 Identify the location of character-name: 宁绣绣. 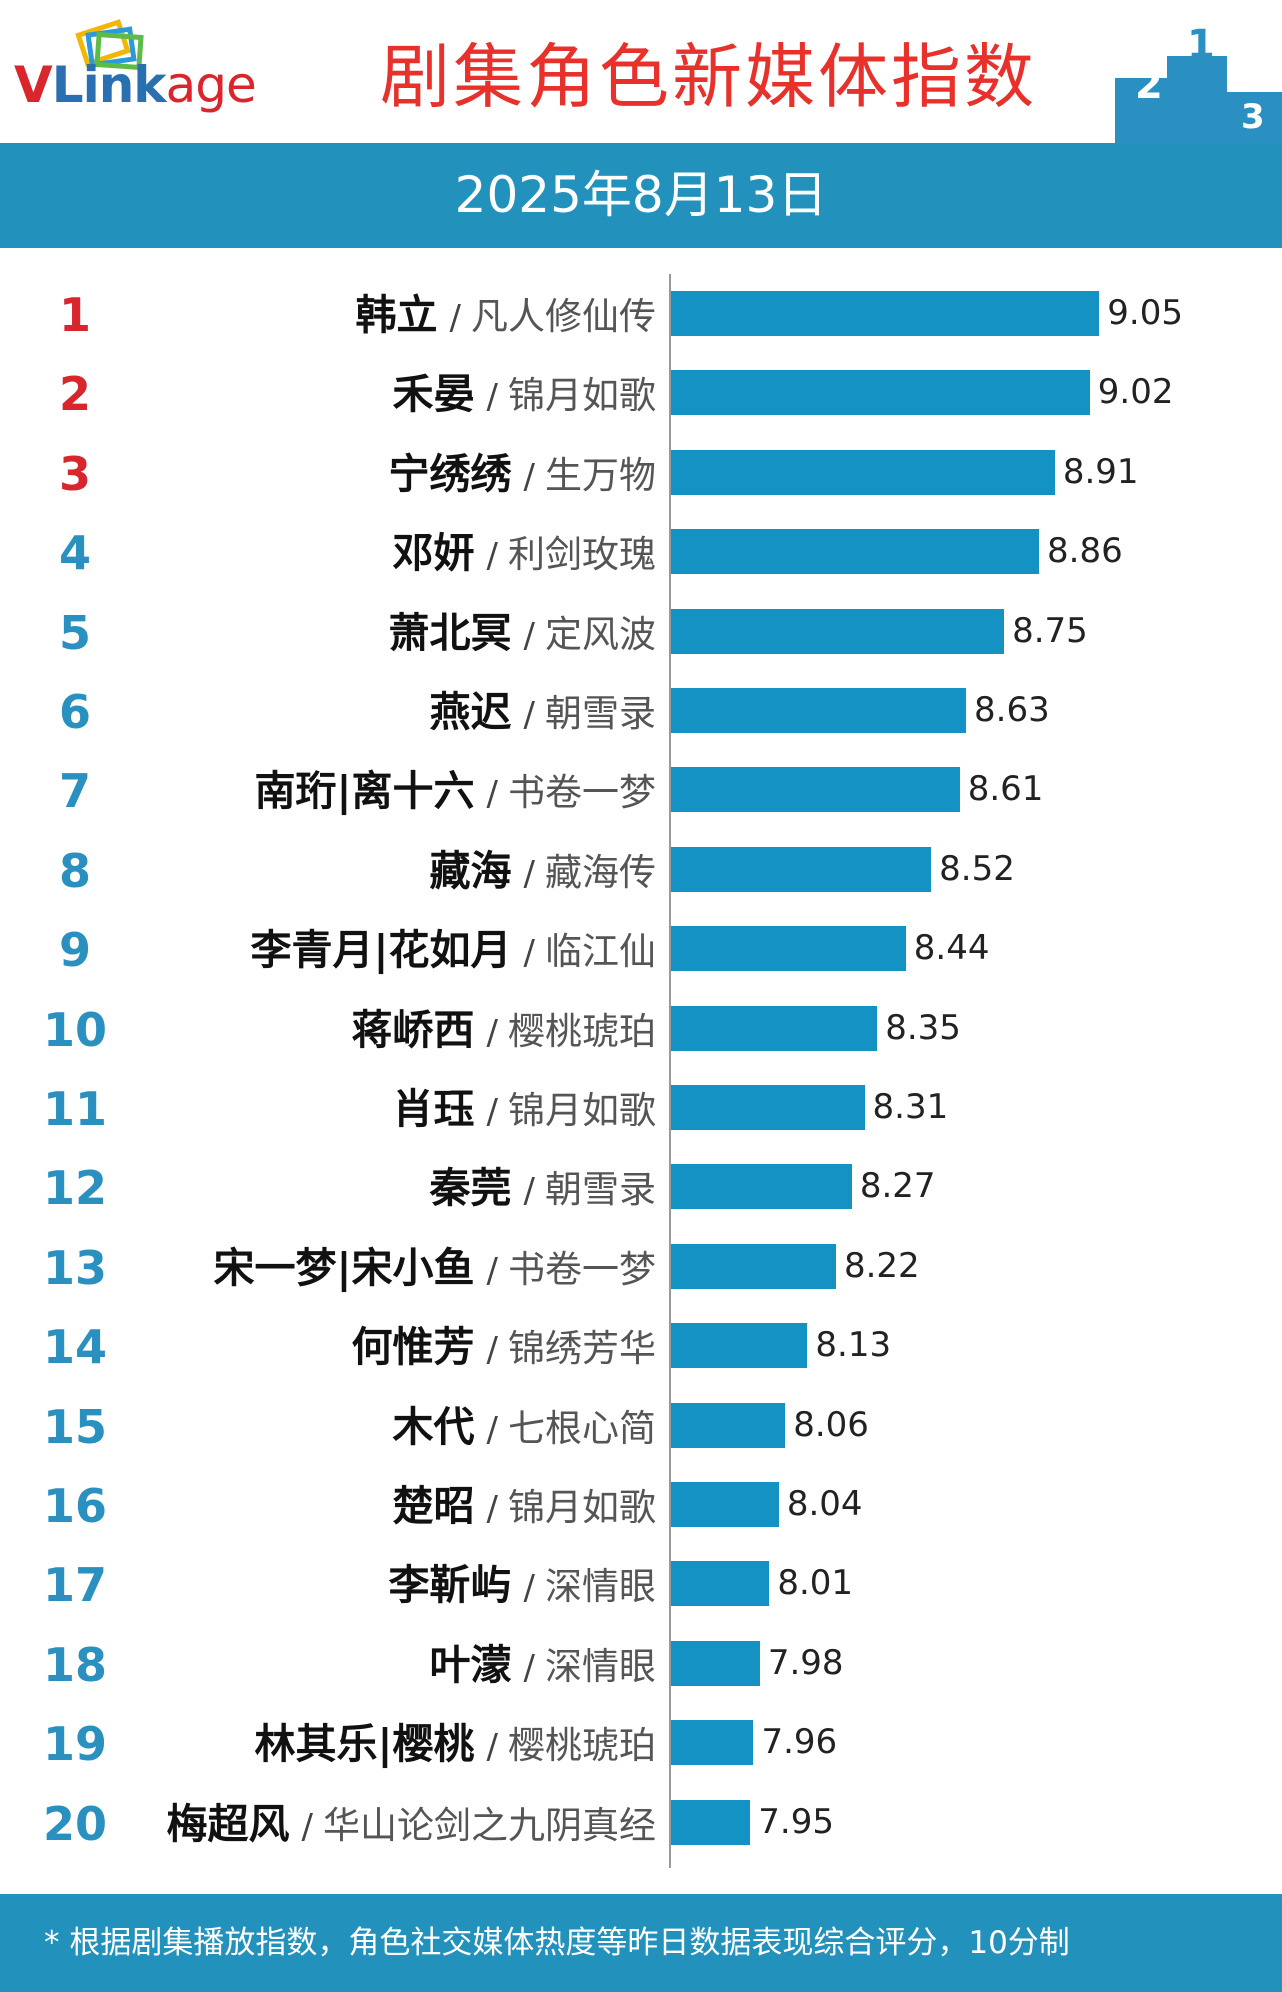
(450, 473).